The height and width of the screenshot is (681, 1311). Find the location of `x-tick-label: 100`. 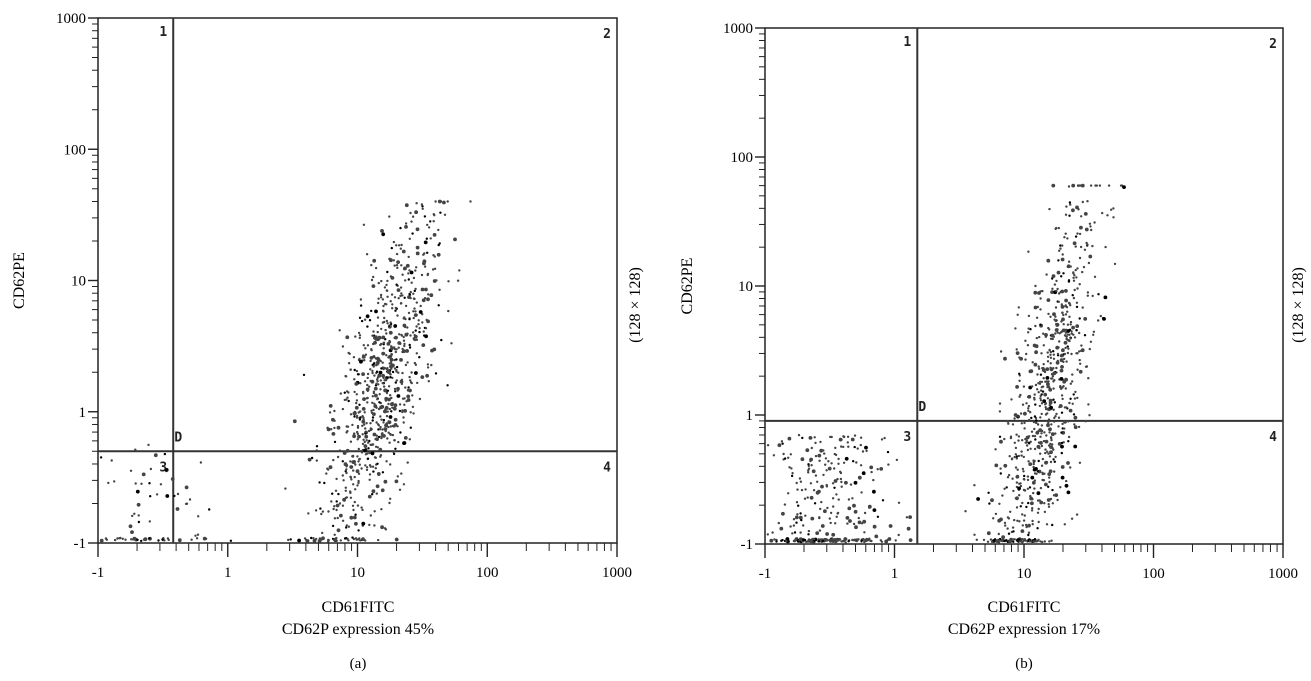

x-tick-label: 100 is located at coordinates (487, 573).